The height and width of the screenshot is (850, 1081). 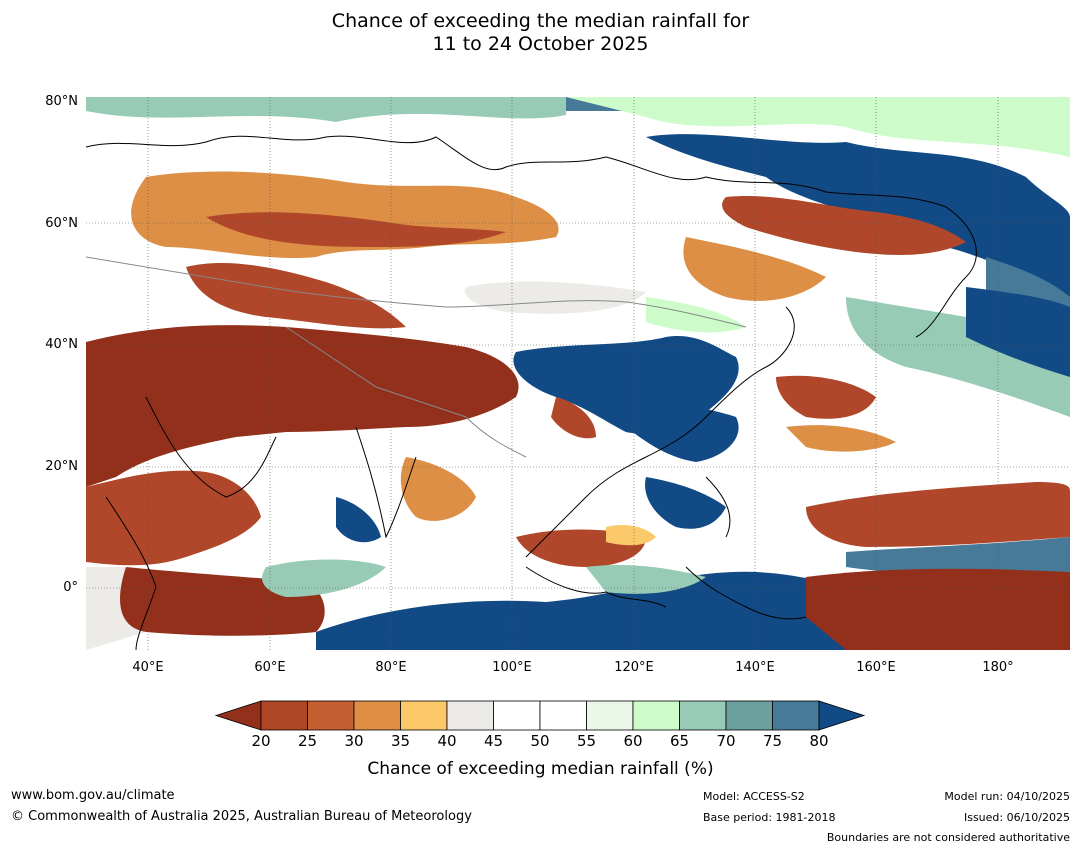 I want to click on colorbar-tick-label: 30, so click(x=354, y=741).